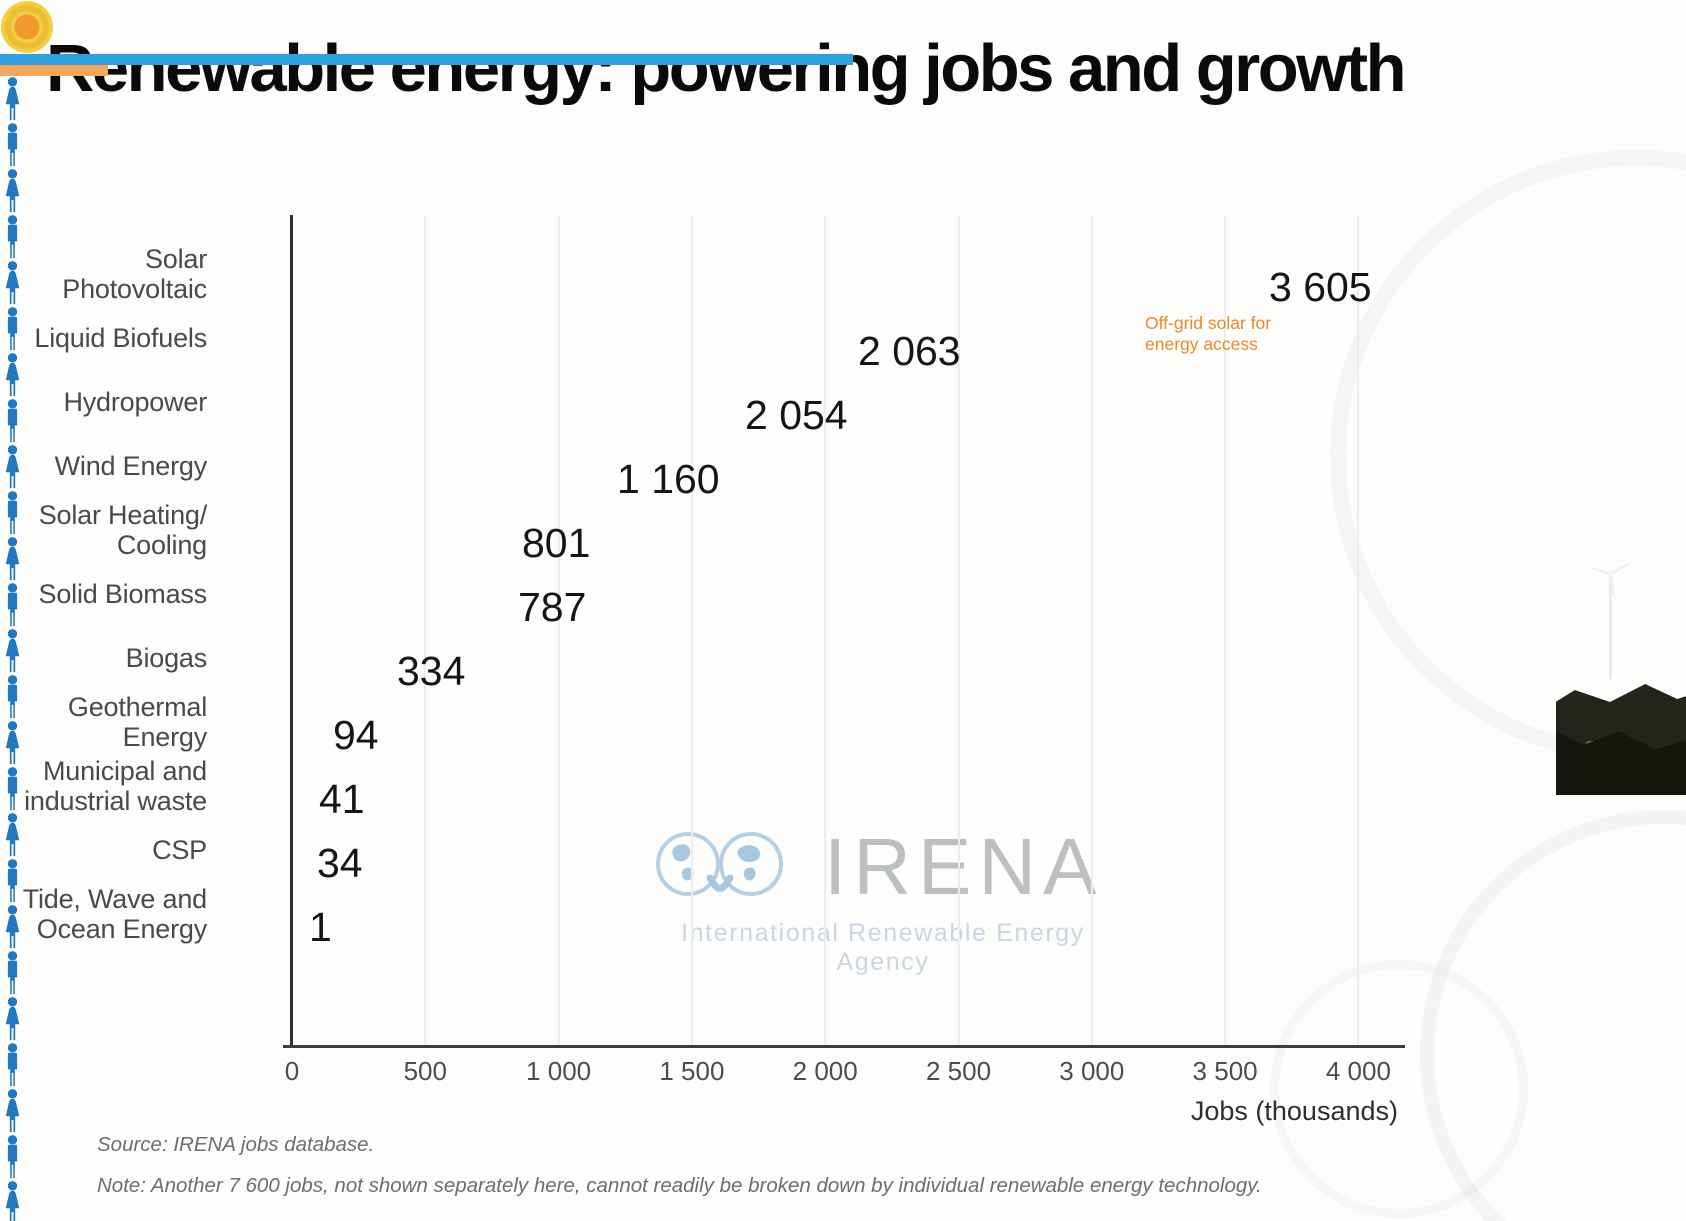 Image resolution: width=1686 pixels, height=1221 pixels. I want to click on category-label-4: Solar Heating/Cooling, so click(122, 530).